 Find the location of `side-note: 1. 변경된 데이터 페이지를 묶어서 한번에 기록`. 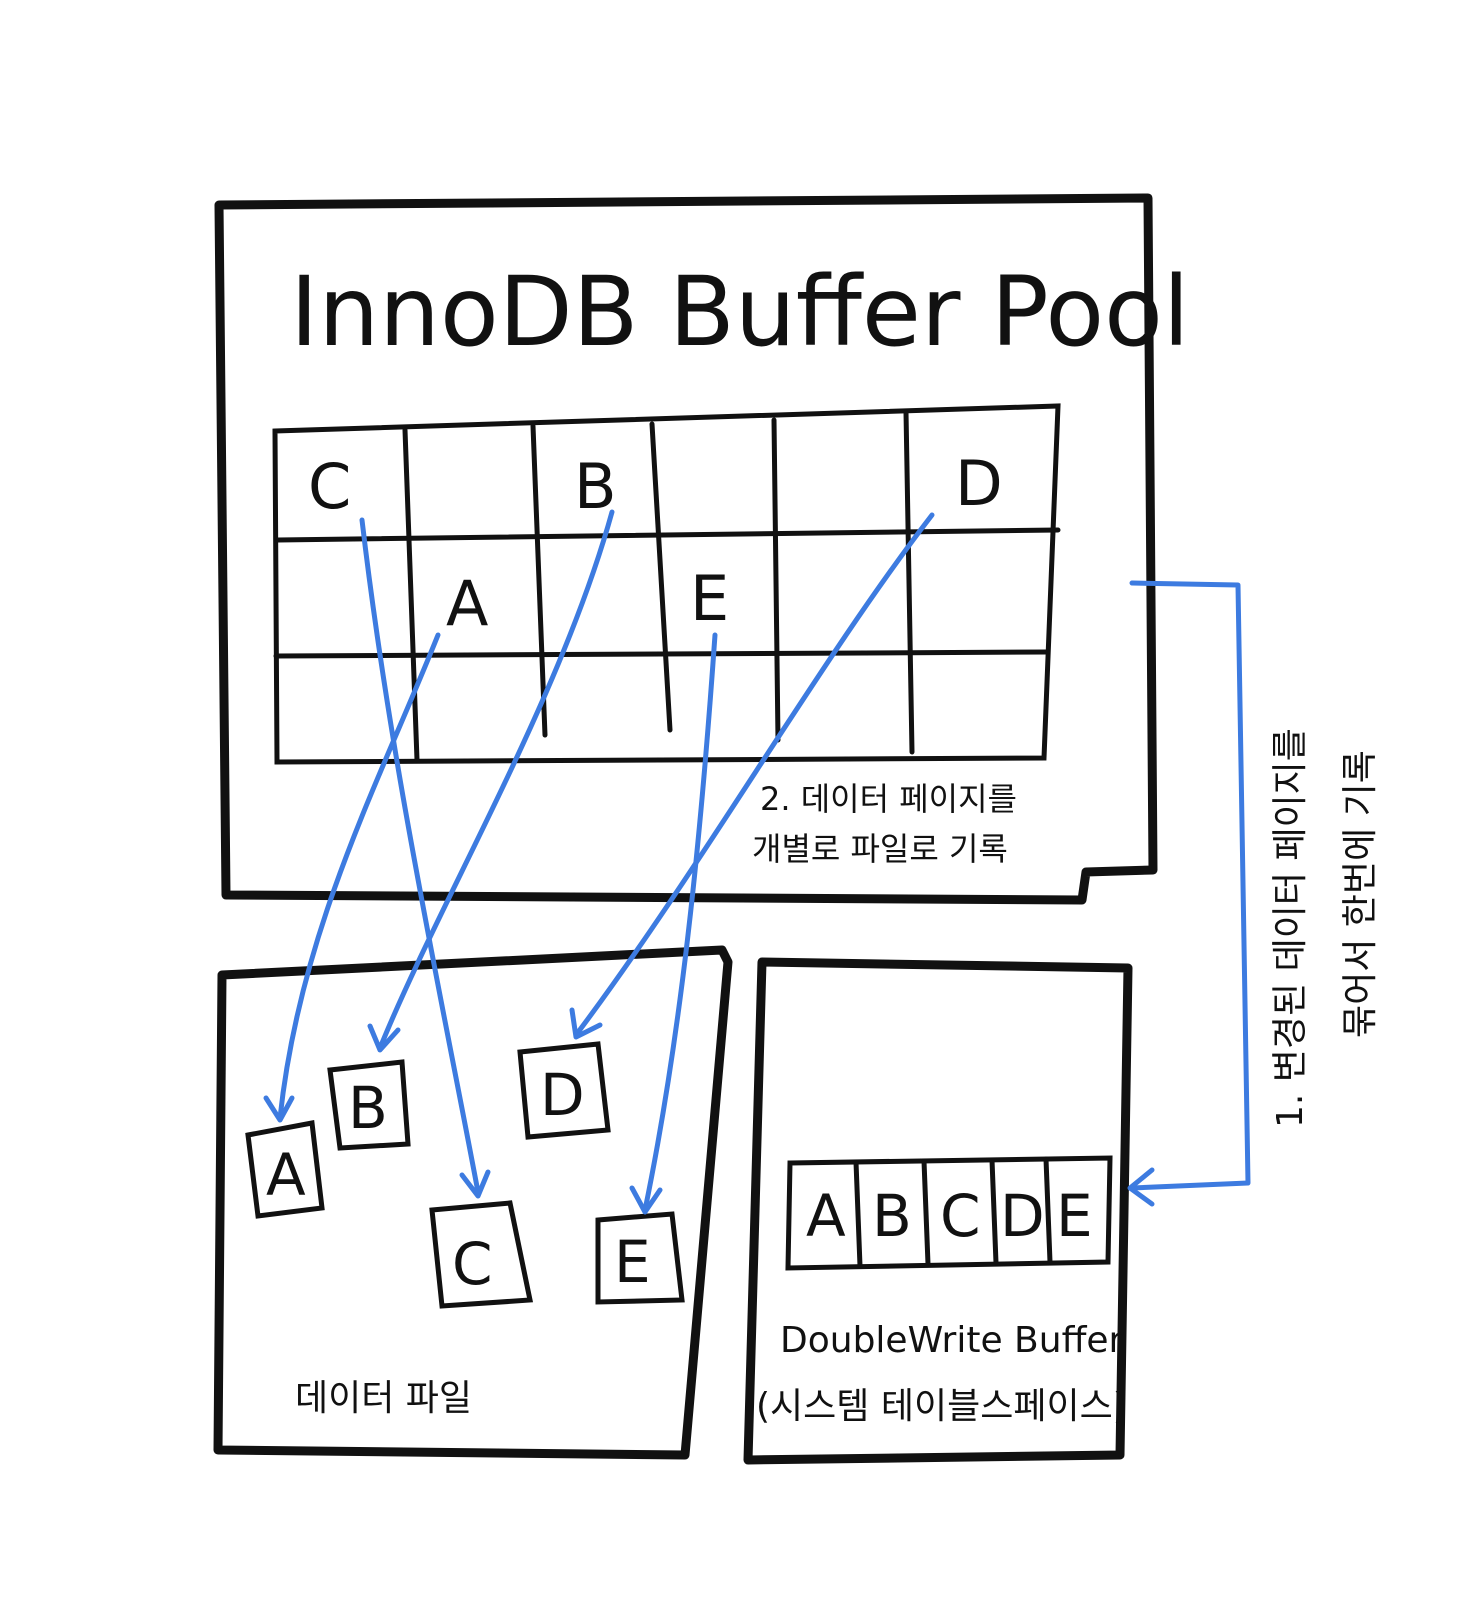

side-note: 1. 변경된 데이터 페이지를 묶어서 한번에 기록 is located at coordinates (1325, 928).